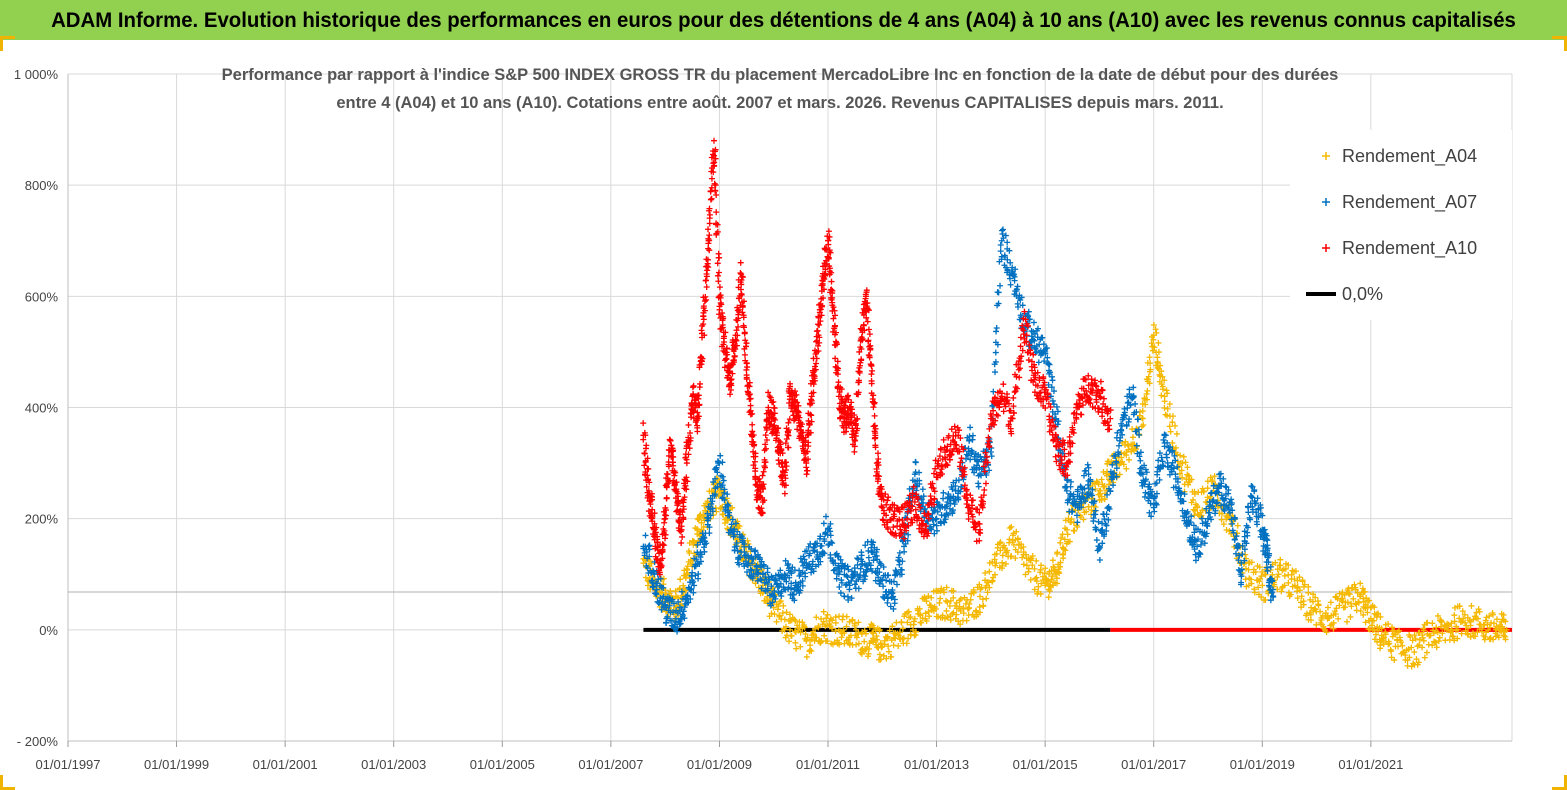 Image resolution: width=1567 pixels, height=790 pixels. I want to click on x-tick-label: 01/01/2003, so click(393, 764).